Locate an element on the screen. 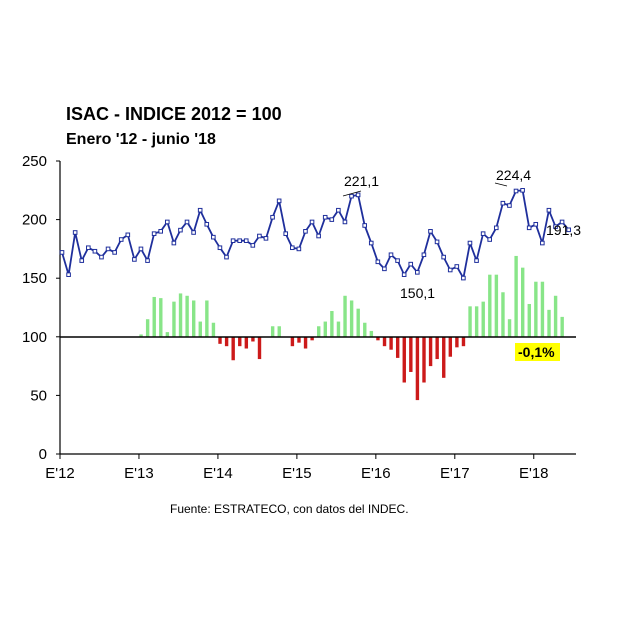 Image resolution: width=640 pixels, height=640 pixels. annotation-last-value: 191,3 is located at coordinates (563, 230).